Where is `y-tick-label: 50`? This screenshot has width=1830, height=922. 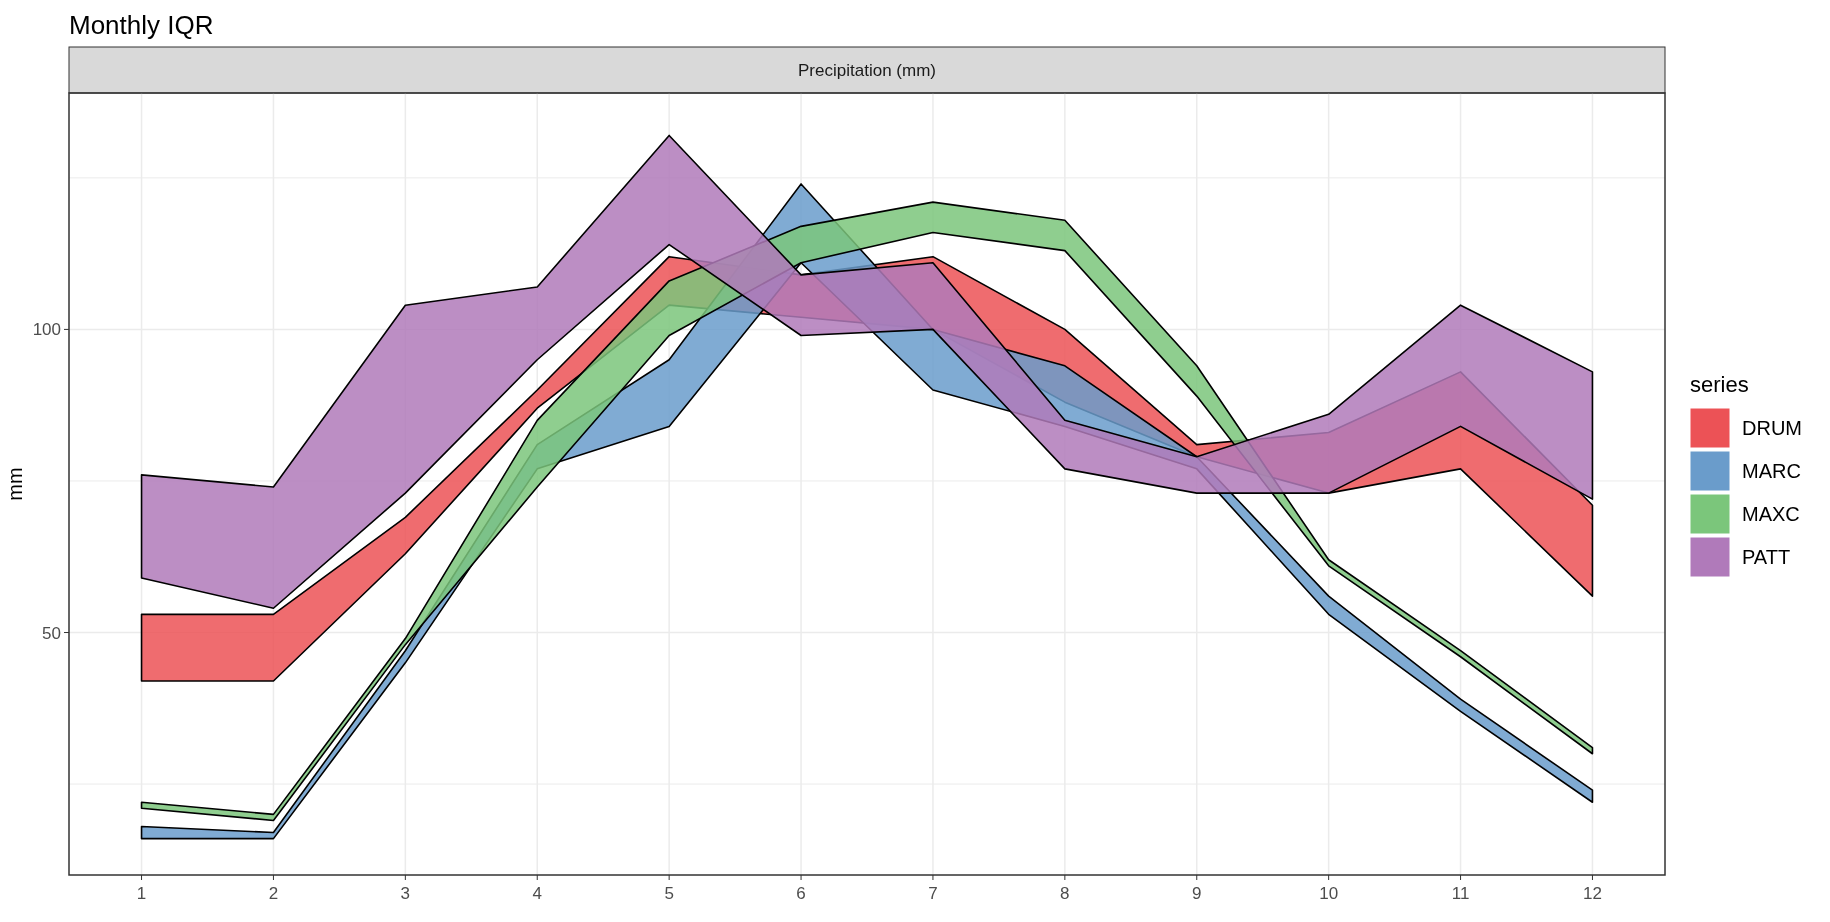 y-tick-label: 50 is located at coordinates (51, 633).